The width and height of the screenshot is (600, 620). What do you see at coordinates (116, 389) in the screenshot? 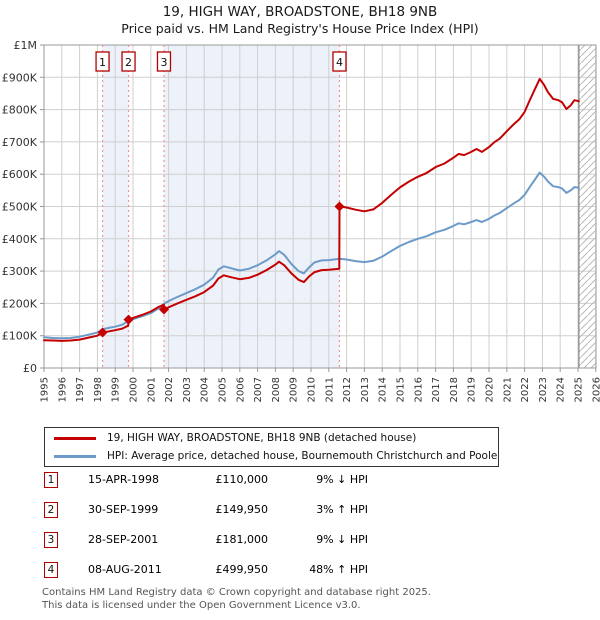
I see `svg-text: 1999` at bounding box center [116, 389].